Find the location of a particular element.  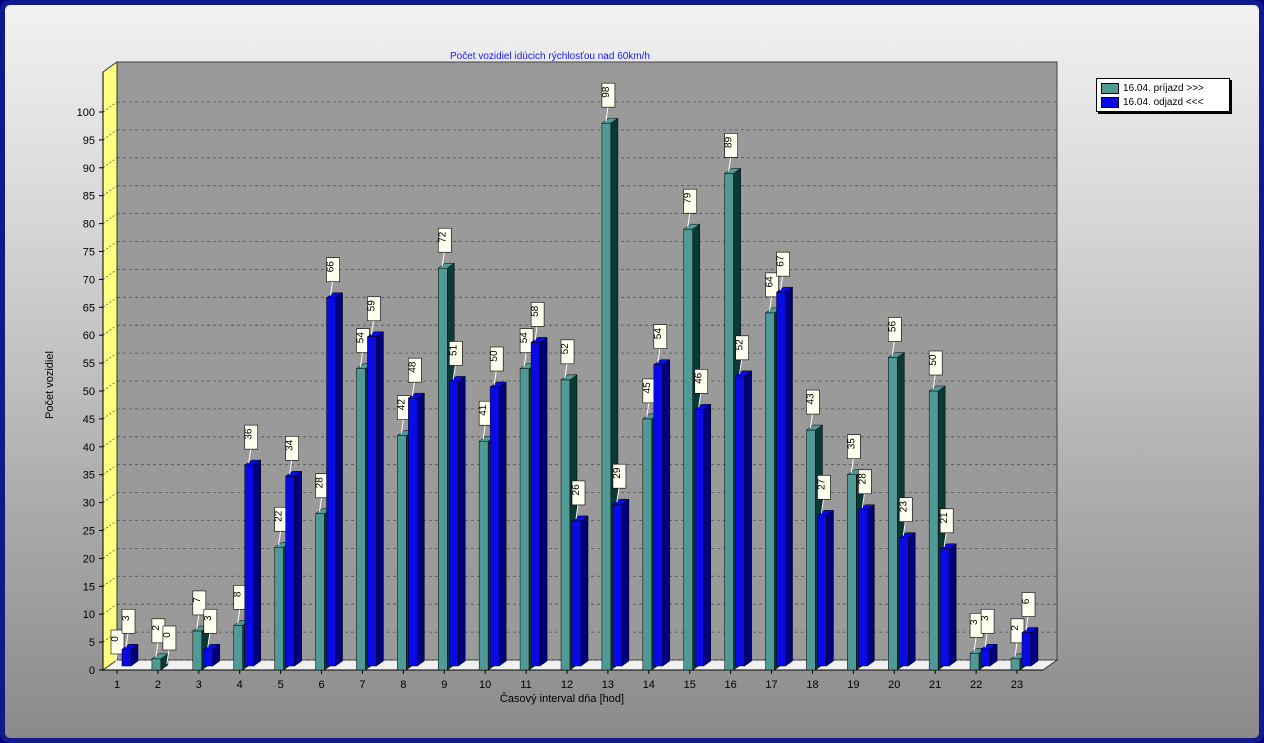

data-label-0-8: 72 is located at coordinates (442, 237).